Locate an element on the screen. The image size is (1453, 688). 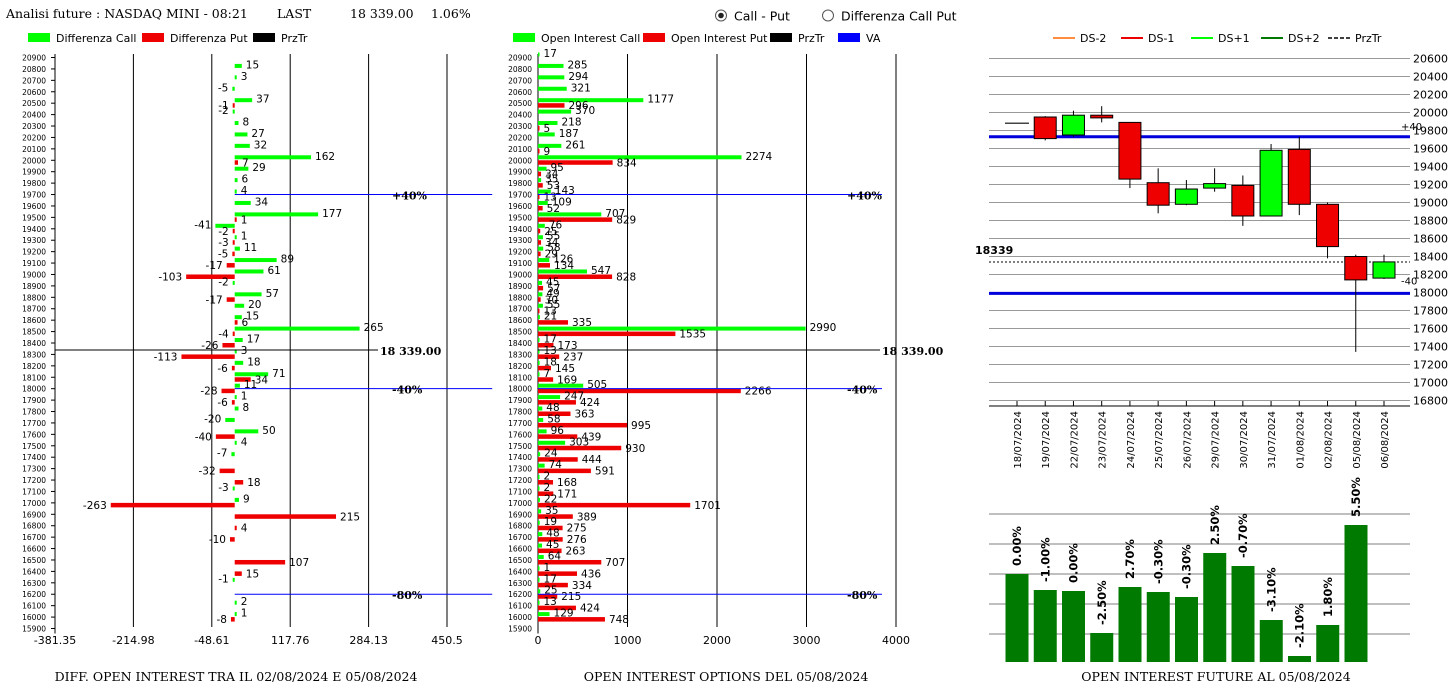
oi-future-value-label: -2.50% is located at coordinates (1102, 602).